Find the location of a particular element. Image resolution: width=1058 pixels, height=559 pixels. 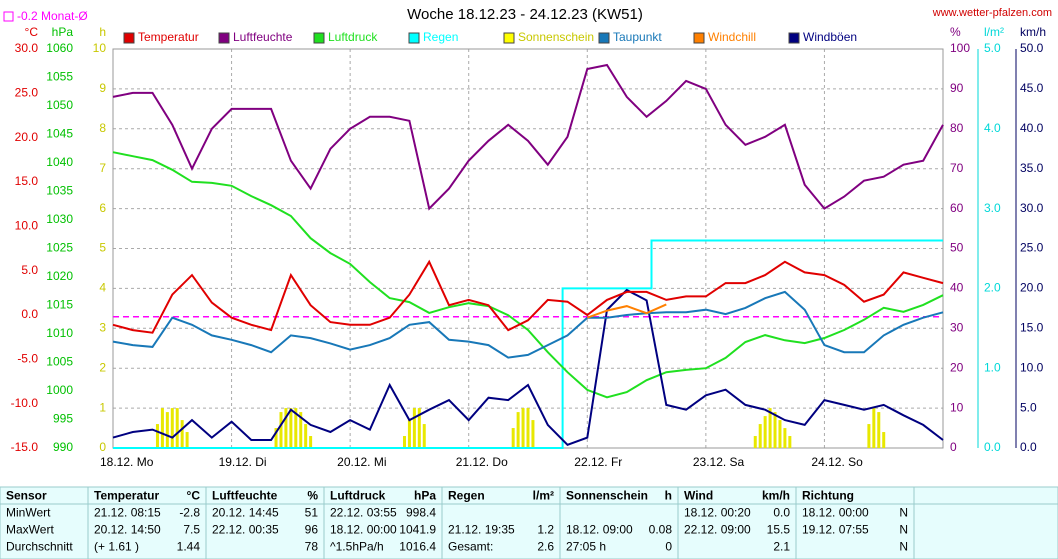

y-tick-label: 1025 is located at coordinates (59, 248).